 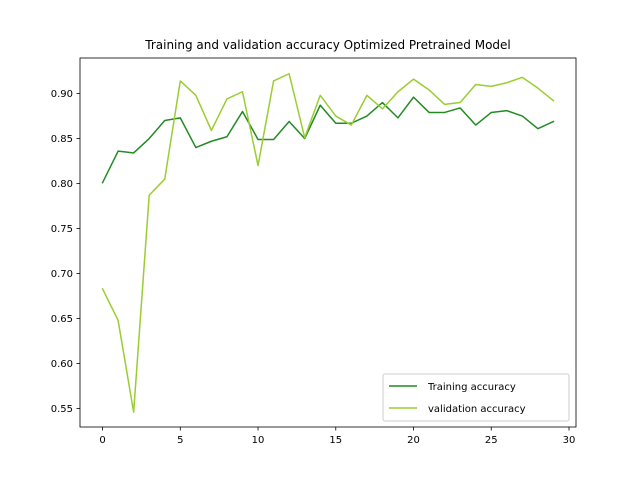 I want to click on legend: Training accuracy validation accuracy, so click(x=476, y=397).